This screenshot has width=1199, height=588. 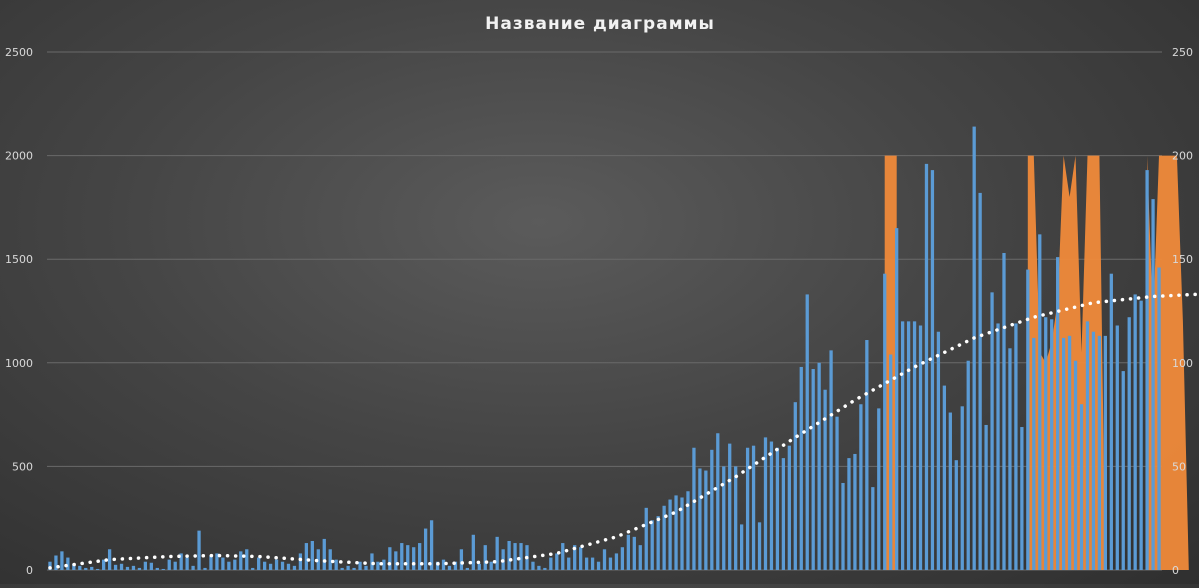 I want to click on right-axis-ticks: 0 50 100 150 200 250, so click(x=1182, y=311).